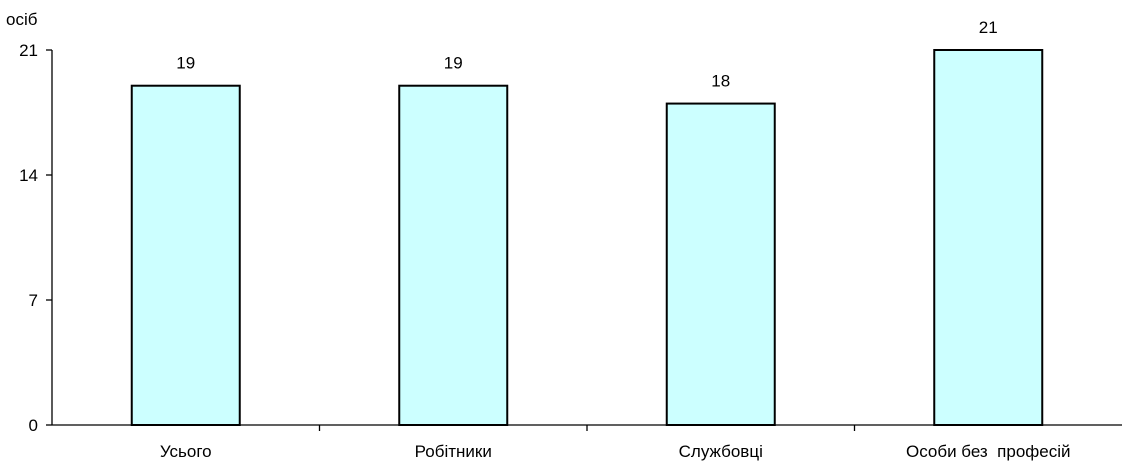 This screenshot has height=464, width=1122. What do you see at coordinates (22, 19) in the screenshot?
I see `y-axis-label: осіб` at bounding box center [22, 19].